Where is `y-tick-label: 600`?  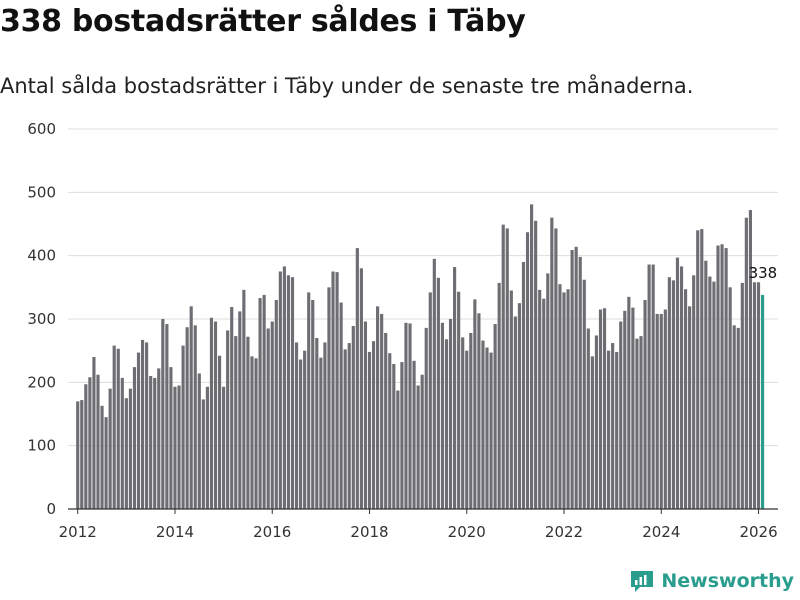 y-tick-label: 600 is located at coordinates (41, 129).